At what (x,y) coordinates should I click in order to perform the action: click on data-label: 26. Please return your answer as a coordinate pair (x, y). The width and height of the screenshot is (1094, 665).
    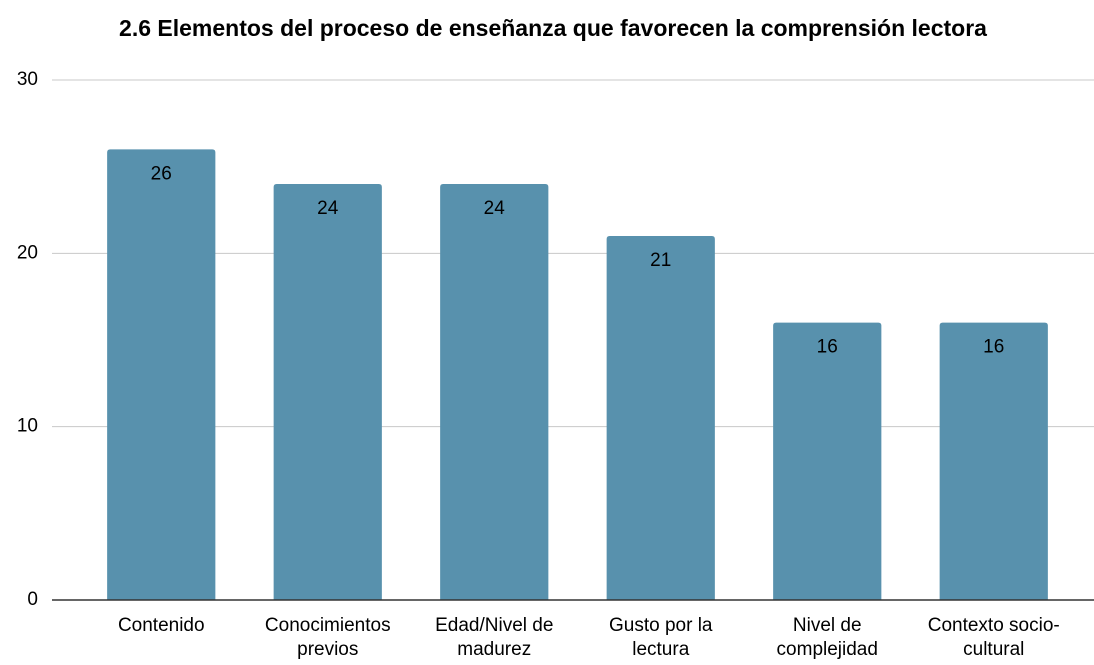
    Looking at the image, I should click on (161, 173).